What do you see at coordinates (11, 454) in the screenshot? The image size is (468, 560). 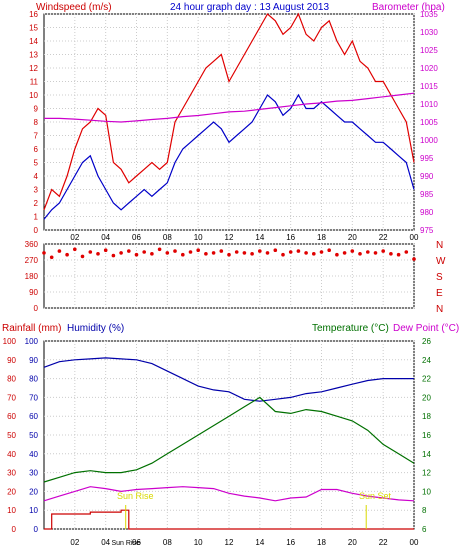 I see `rain-y-tick: 40` at bounding box center [11, 454].